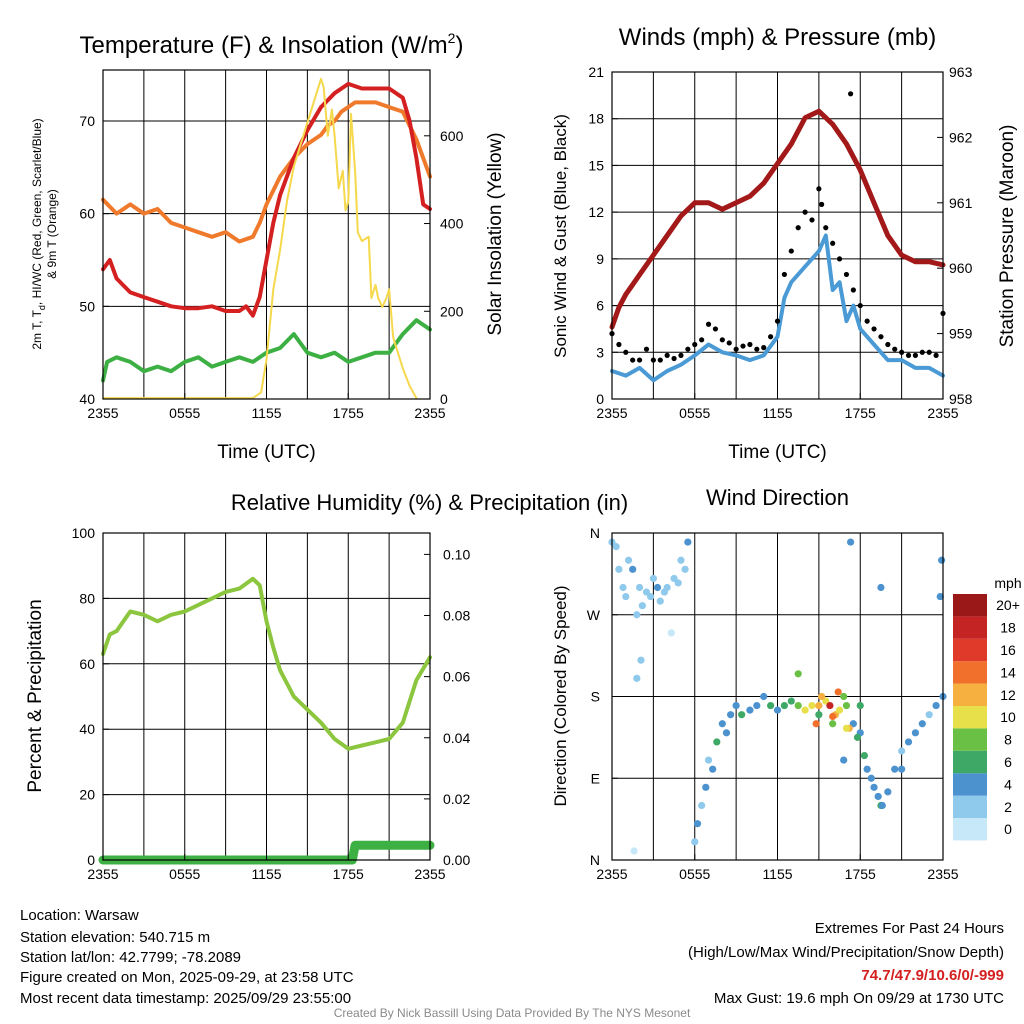 The height and width of the screenshot is (1024, 1024). Describe the element at coordinates (452, 136) in the screenshot. I see `y-right-tick-label: 600` at that location.